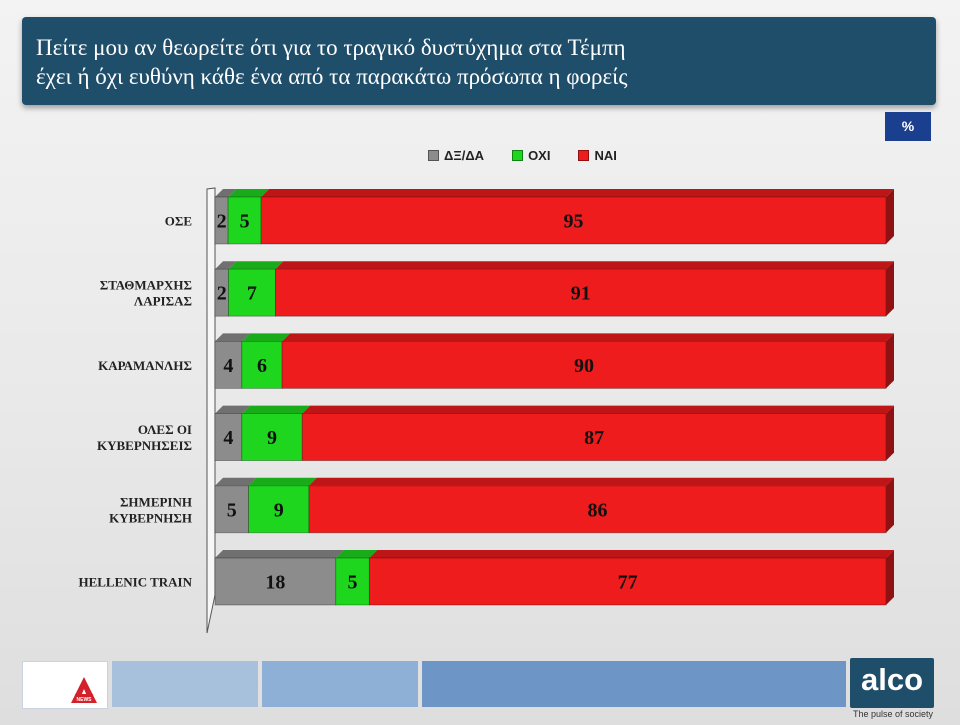 The width and height of the screenshot is (960, 725). I want to click on legend-item-dxda: ΔΞ/ΔΑ, so click(456, 155).